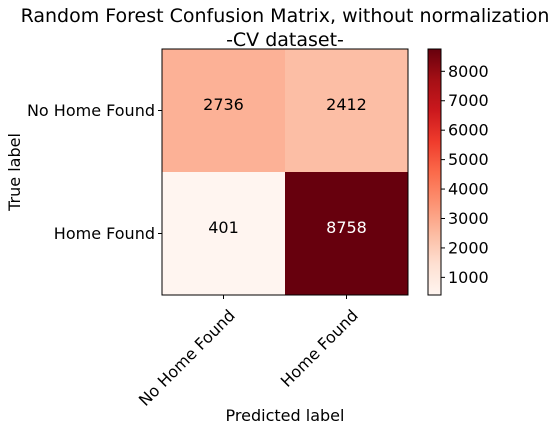  I want to click on colorbar-tick-label: 3000, so click(468, 218).